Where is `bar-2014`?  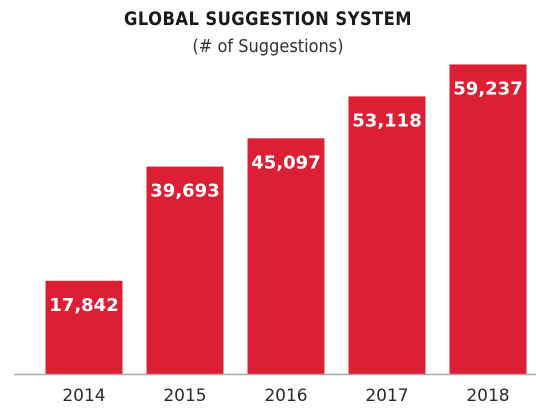 bar-2014 is located at coordinates (84, 327).